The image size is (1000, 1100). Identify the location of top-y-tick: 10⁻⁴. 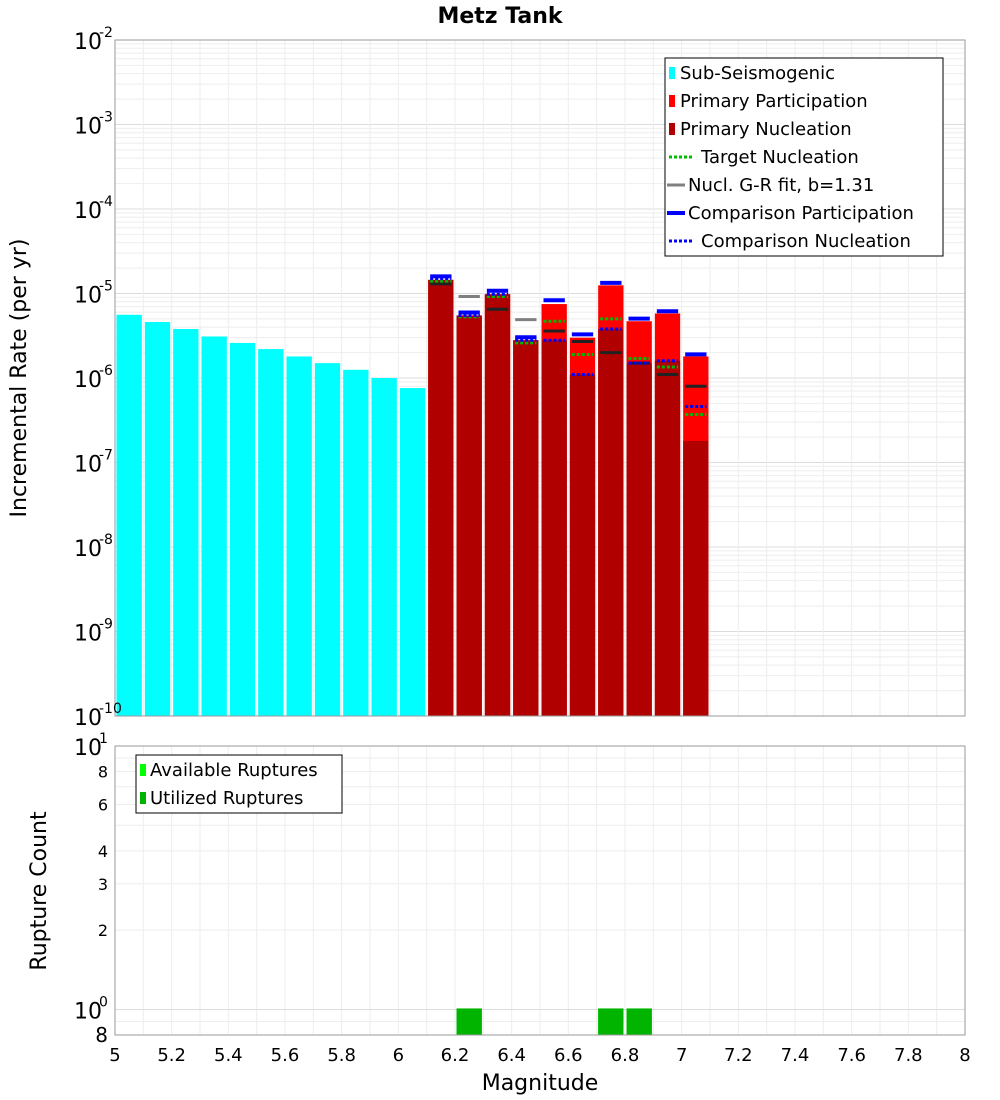
(93, 209).